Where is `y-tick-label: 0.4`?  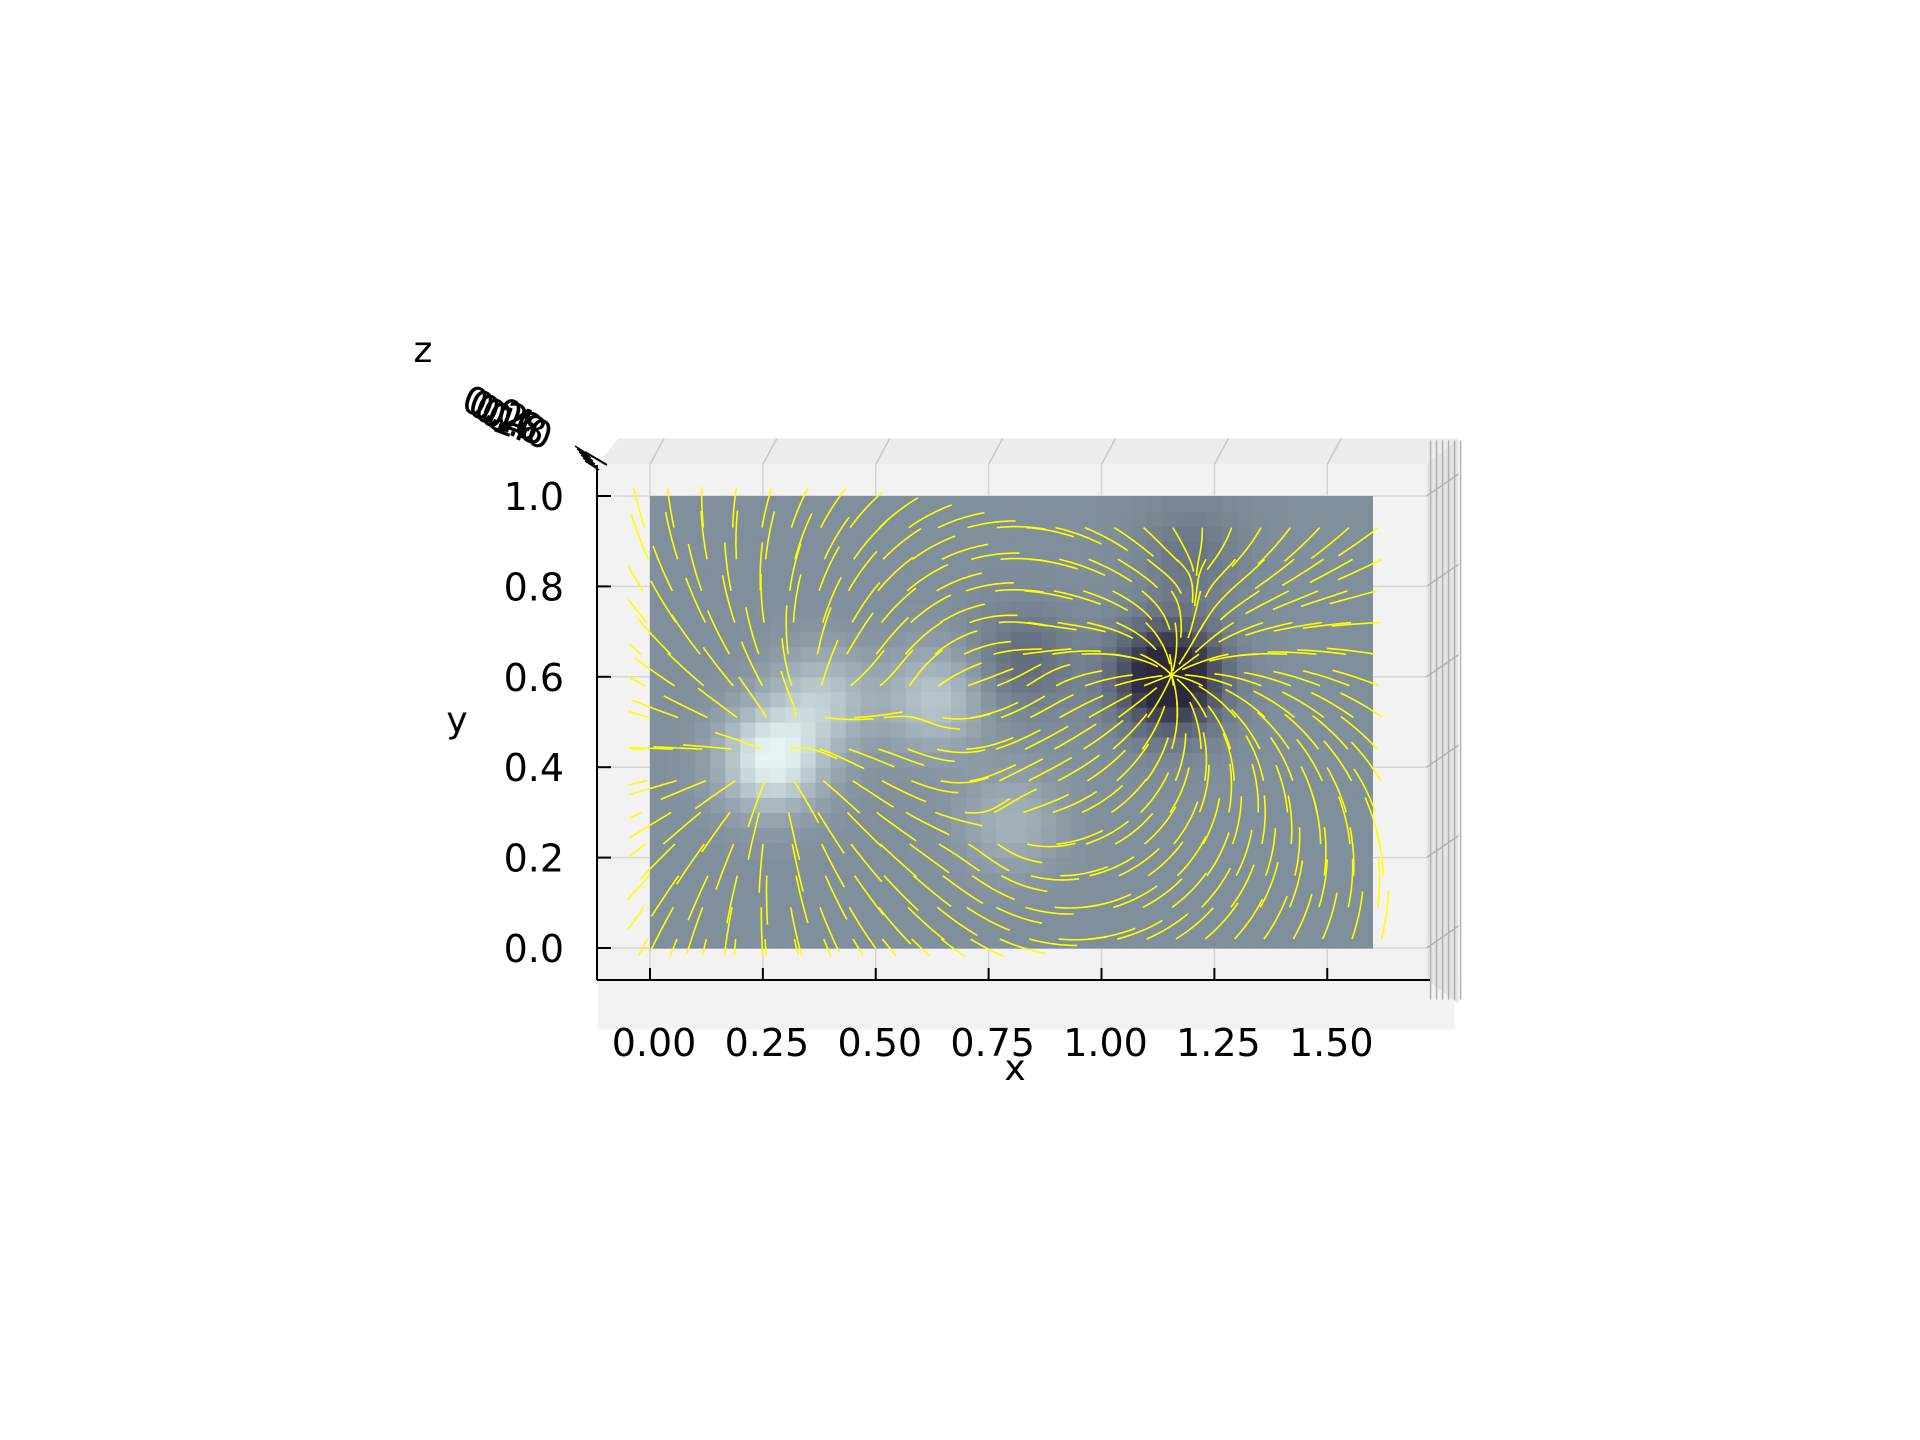 y-tick-label: 0.4 is located at coordinates (534, 768).